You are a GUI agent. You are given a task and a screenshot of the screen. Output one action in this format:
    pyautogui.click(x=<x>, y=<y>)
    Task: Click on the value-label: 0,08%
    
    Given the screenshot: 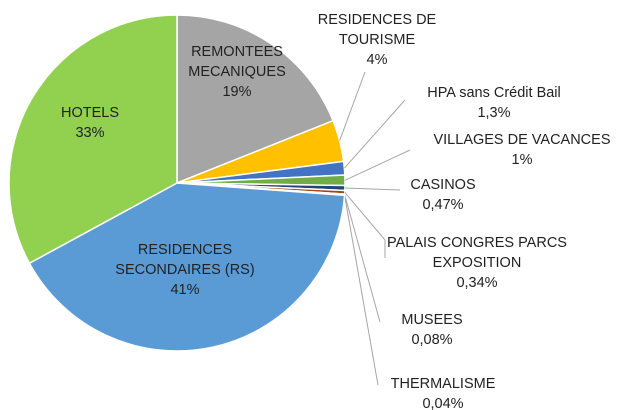 What is the action you would take?
    pyautogui.click(x=432, y=340)
    